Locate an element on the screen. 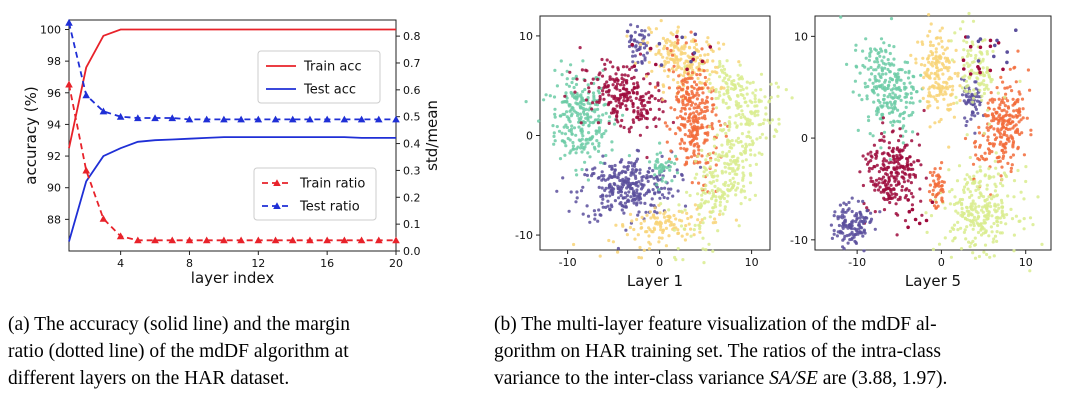 The image size is (1080, 402). series-line-train-ratio is located at coordinates (232, 163).